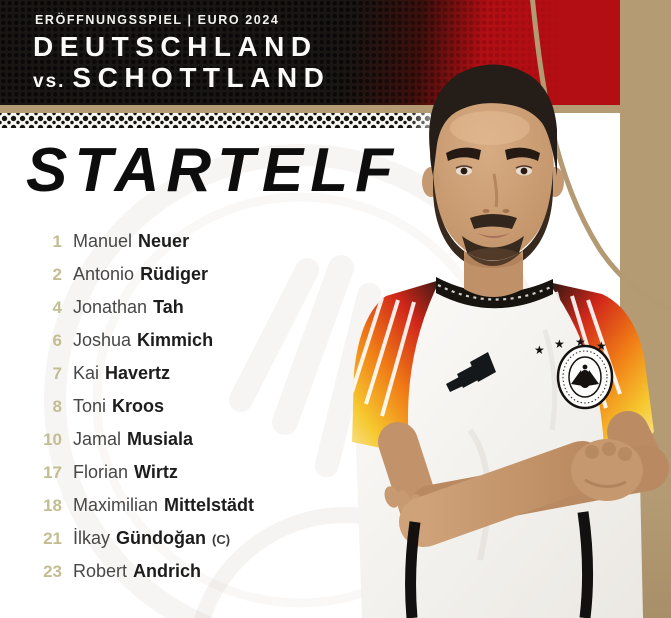 Image resolution: width=671 pixels, height=618 pixels. I want to click on player-first-name: Maximilian, so click(116, 505).